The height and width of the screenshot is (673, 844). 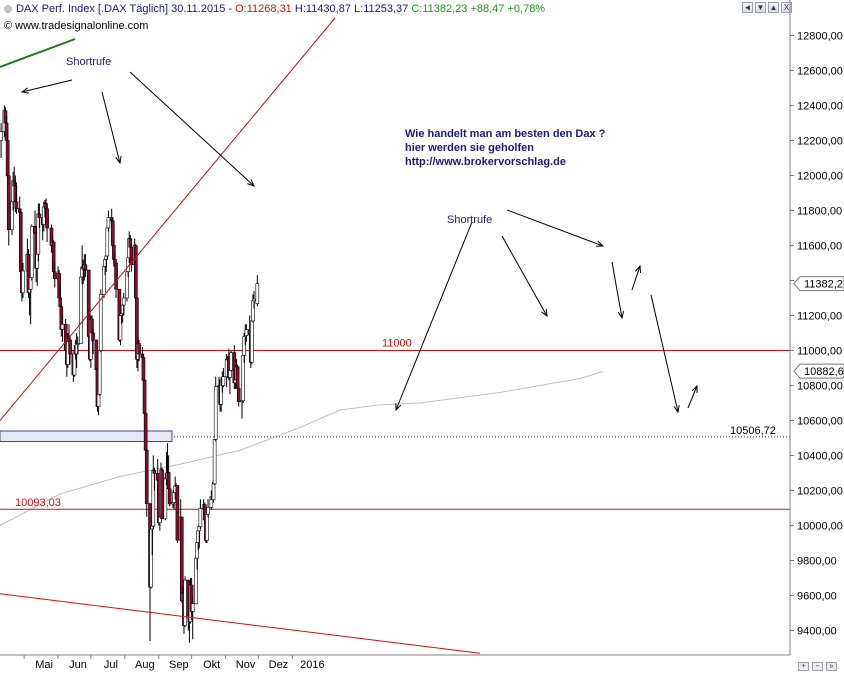 I want to click on window-close-button: X, so click(x=786, y=7).